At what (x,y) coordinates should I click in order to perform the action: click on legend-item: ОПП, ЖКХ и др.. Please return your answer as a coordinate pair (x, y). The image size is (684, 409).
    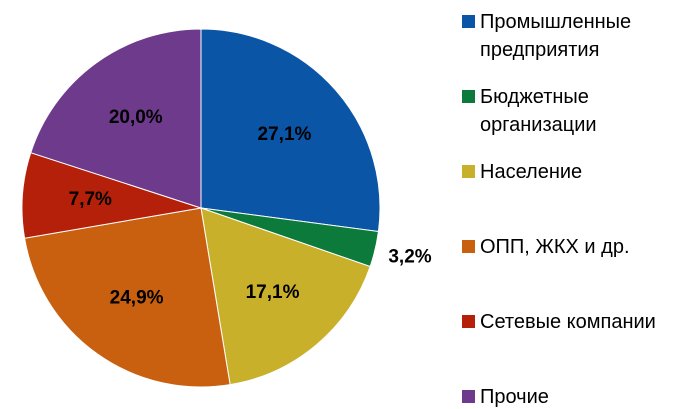
    Looking at the image, I should click on (569, 247).